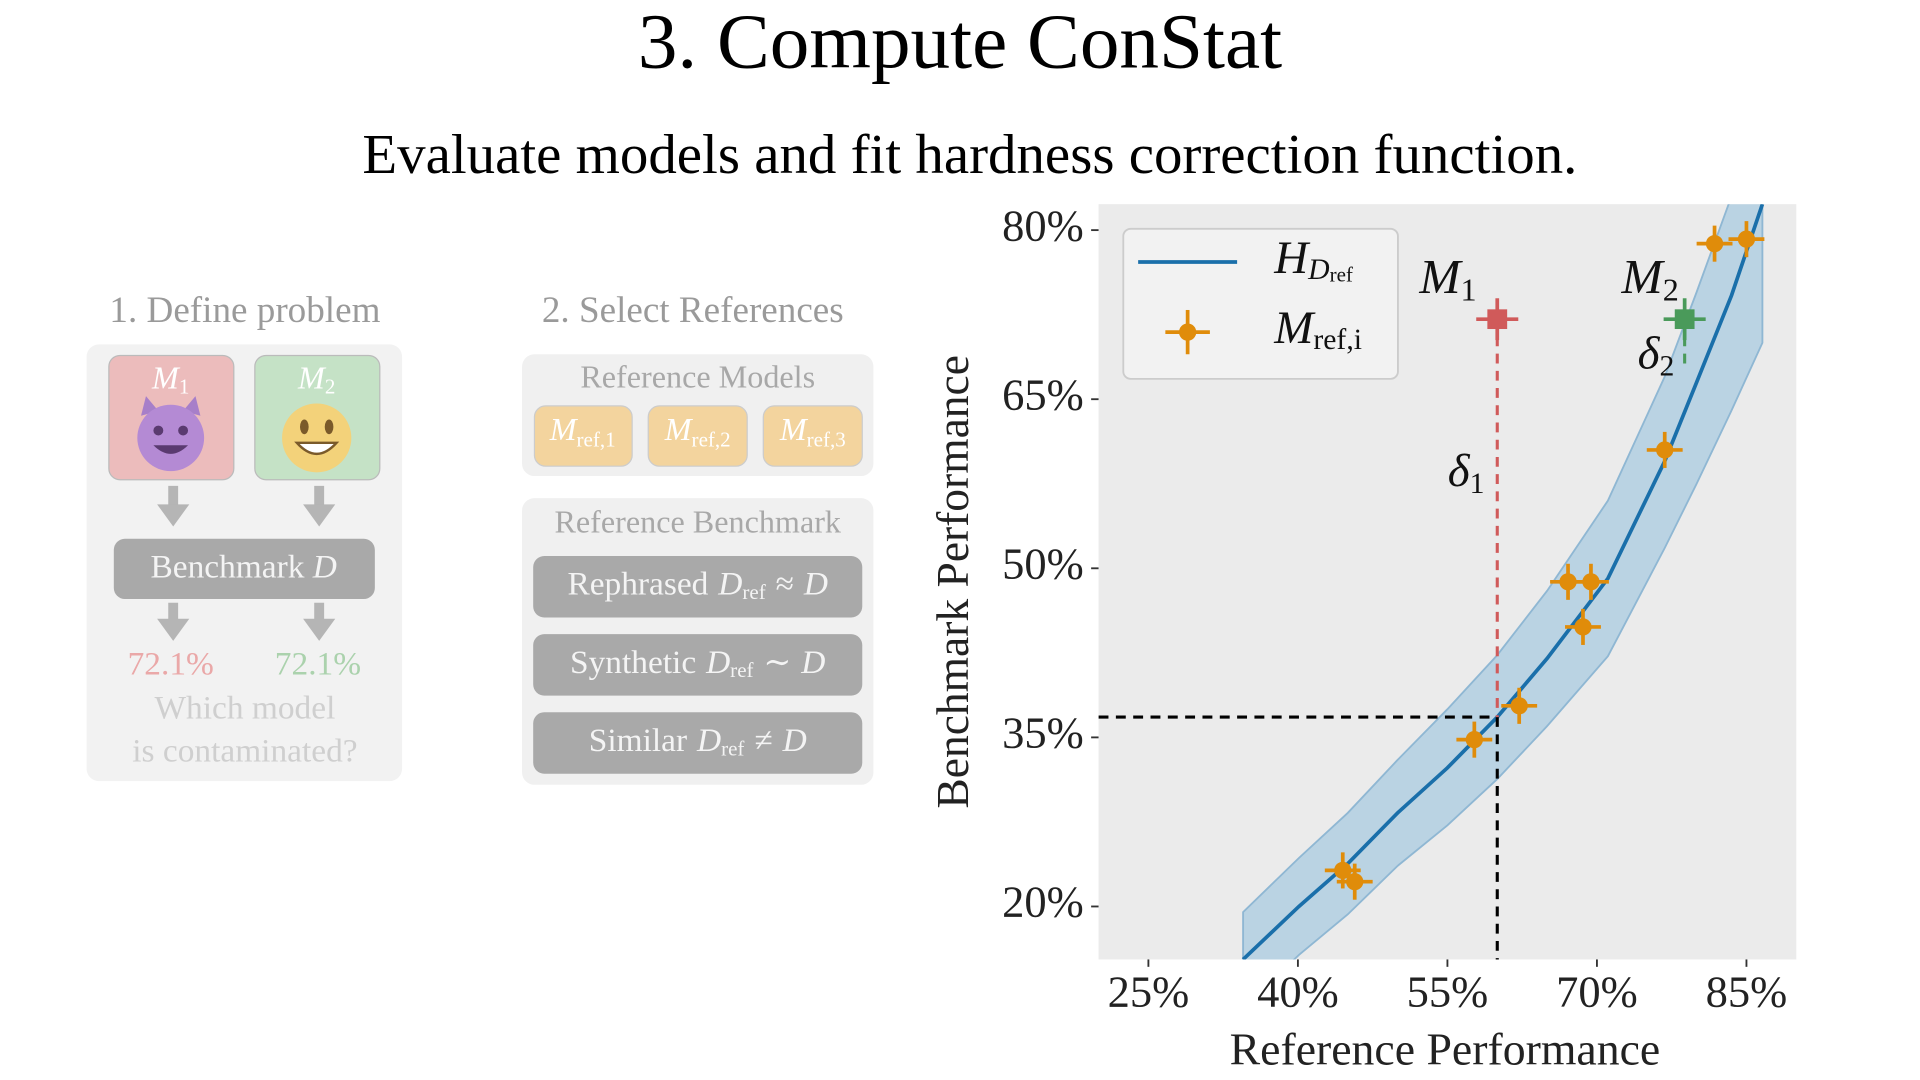  I want to click on delta-label: δ1, so click(1466, 472).